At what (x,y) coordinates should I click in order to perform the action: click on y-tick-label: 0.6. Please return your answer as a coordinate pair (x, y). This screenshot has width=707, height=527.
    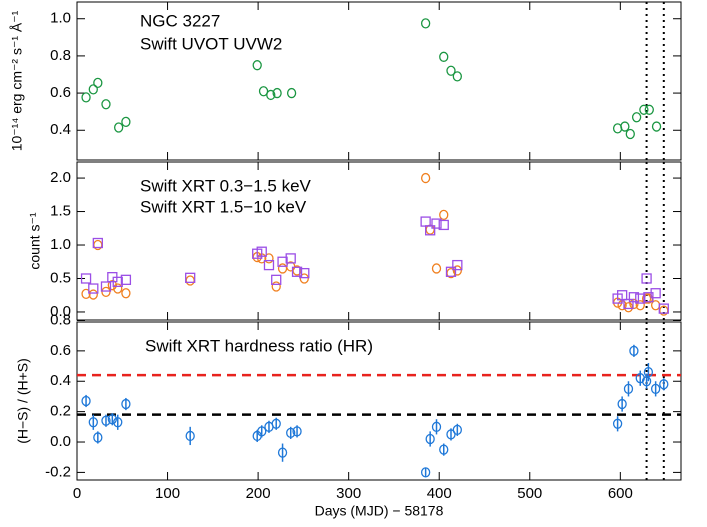
    Looking at the image, I should click on (60, 350).